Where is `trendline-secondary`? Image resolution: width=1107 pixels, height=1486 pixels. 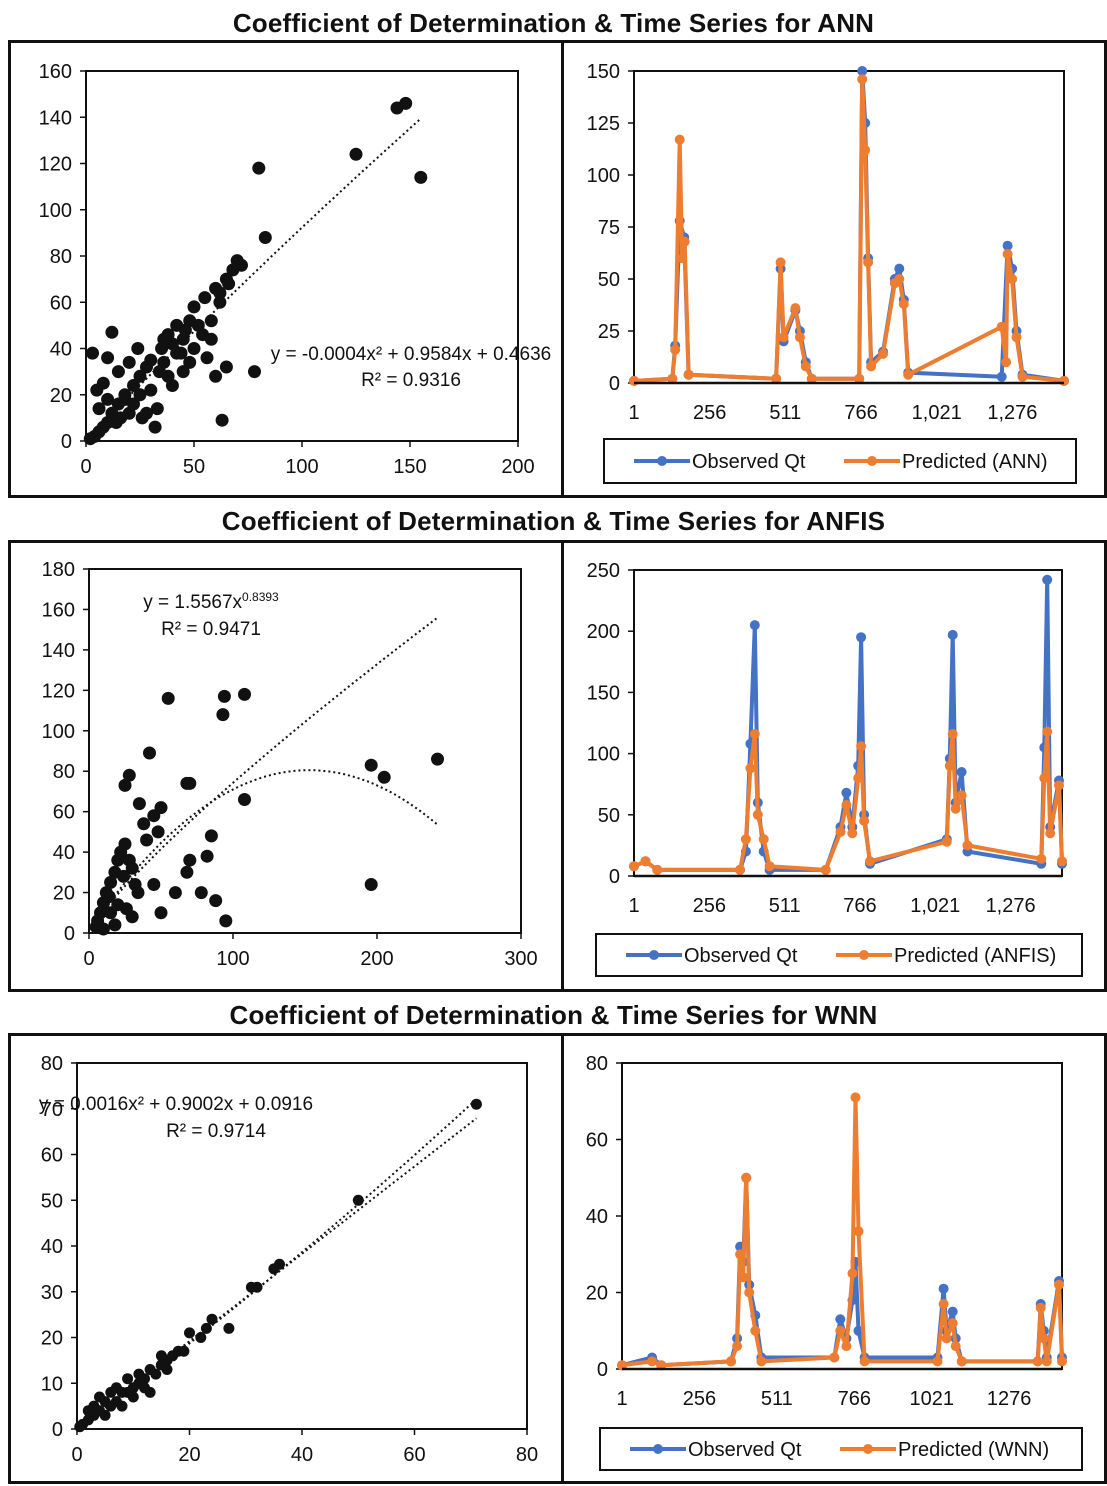 trendline-secondary is located at coordinates (277, 1273).